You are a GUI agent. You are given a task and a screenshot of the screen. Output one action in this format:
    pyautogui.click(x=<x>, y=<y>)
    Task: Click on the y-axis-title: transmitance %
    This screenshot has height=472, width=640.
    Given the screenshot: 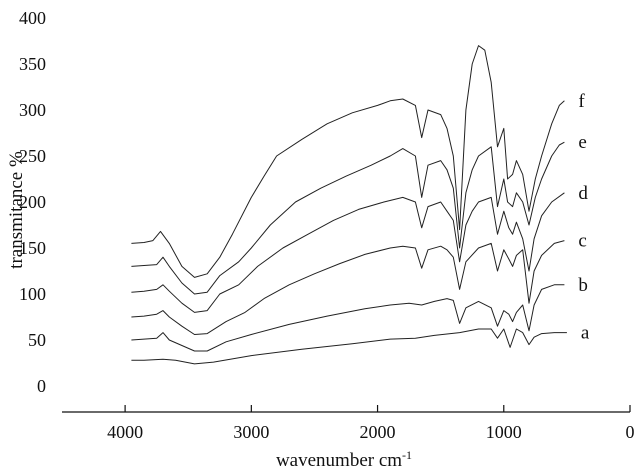 What is the action you would take?
    pyautogui.click(x=16, y=210)
    